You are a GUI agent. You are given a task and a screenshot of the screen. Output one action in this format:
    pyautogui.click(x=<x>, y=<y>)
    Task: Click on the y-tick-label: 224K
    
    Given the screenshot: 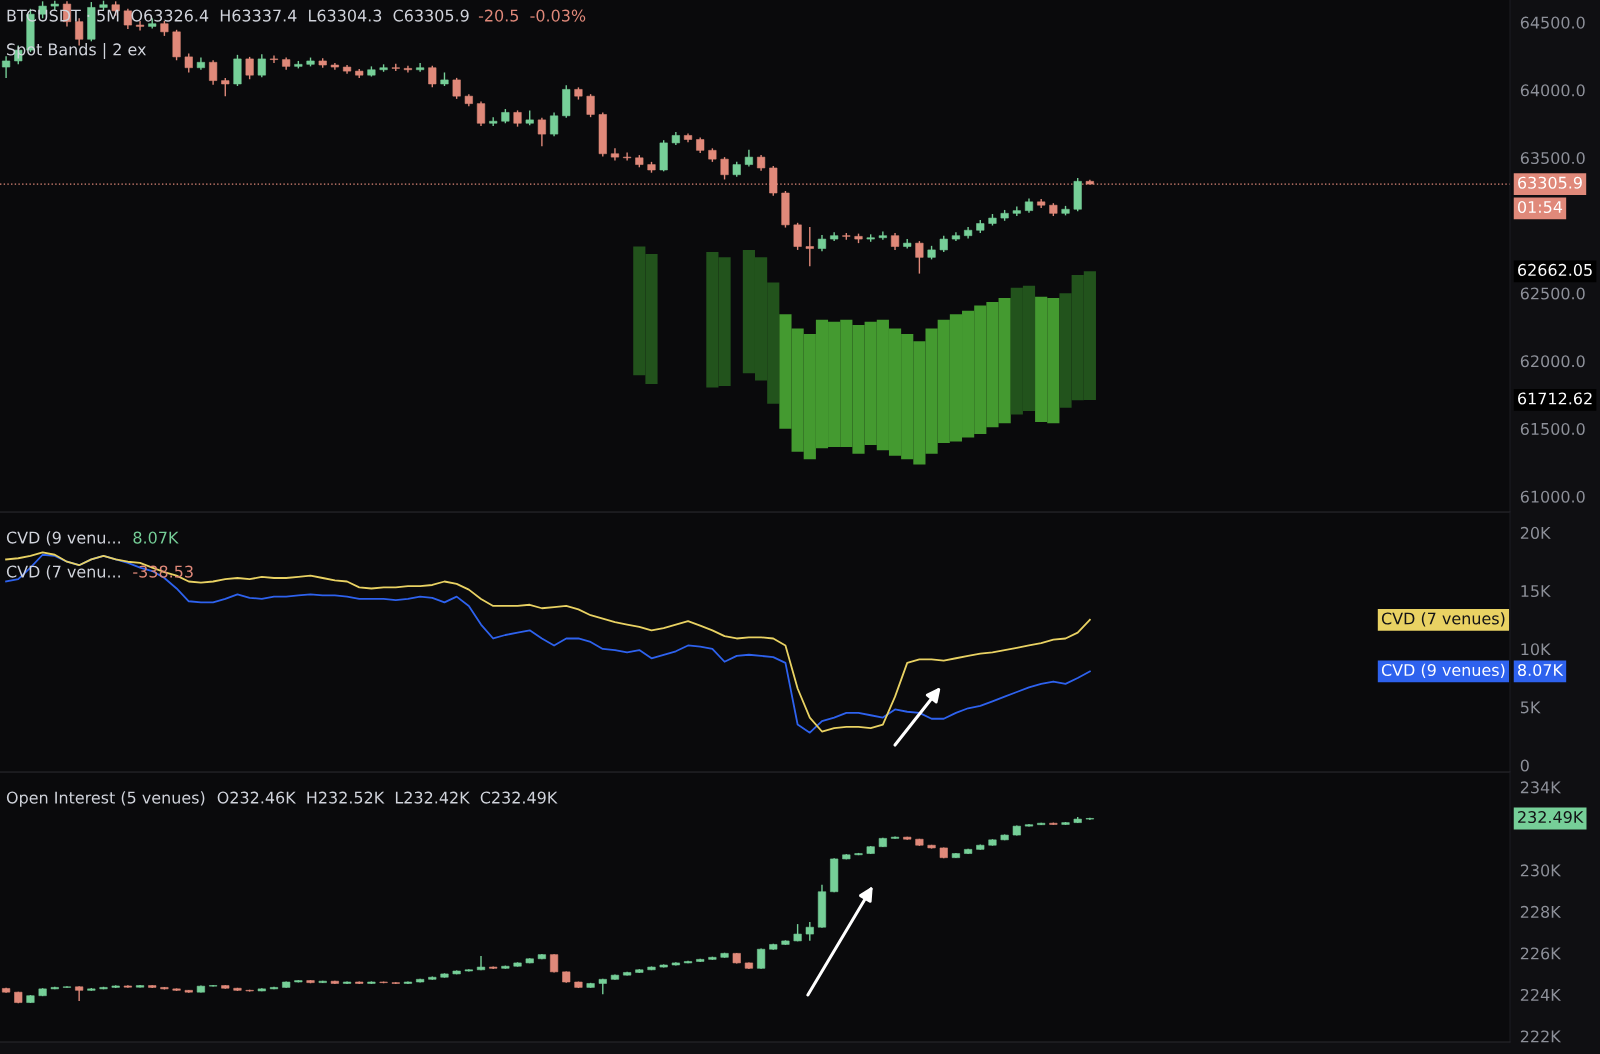 What is the action you would take?
    pyautogui.click(x=1541, y=994)
    